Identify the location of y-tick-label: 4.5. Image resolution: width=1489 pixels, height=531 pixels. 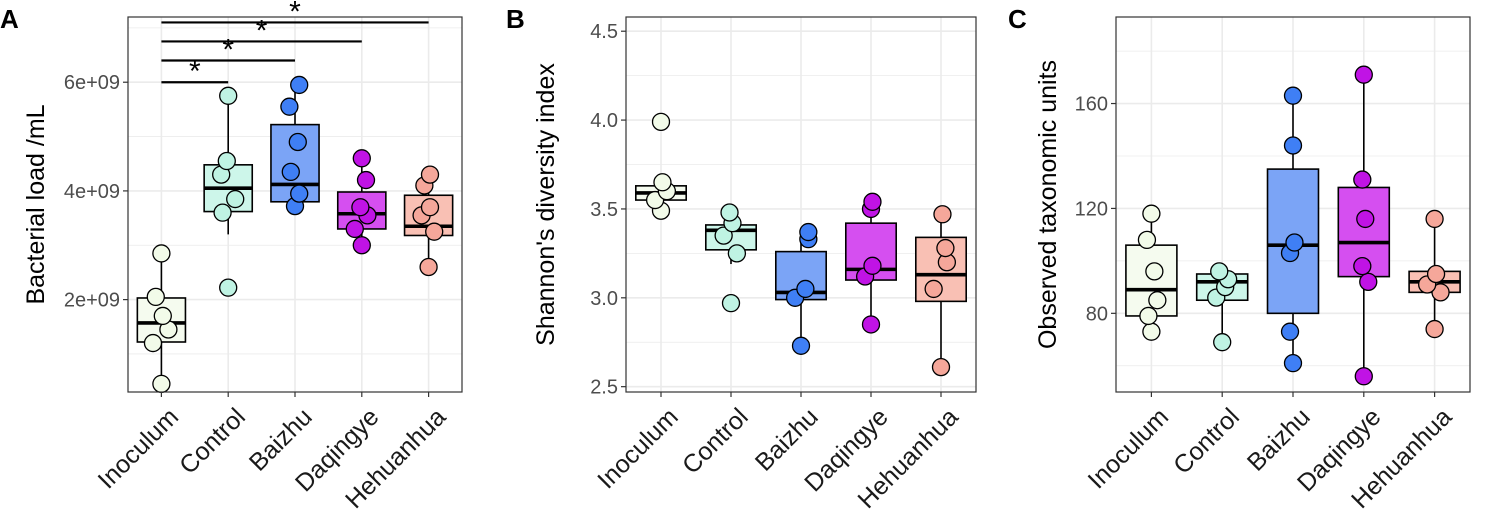
(604, 32).